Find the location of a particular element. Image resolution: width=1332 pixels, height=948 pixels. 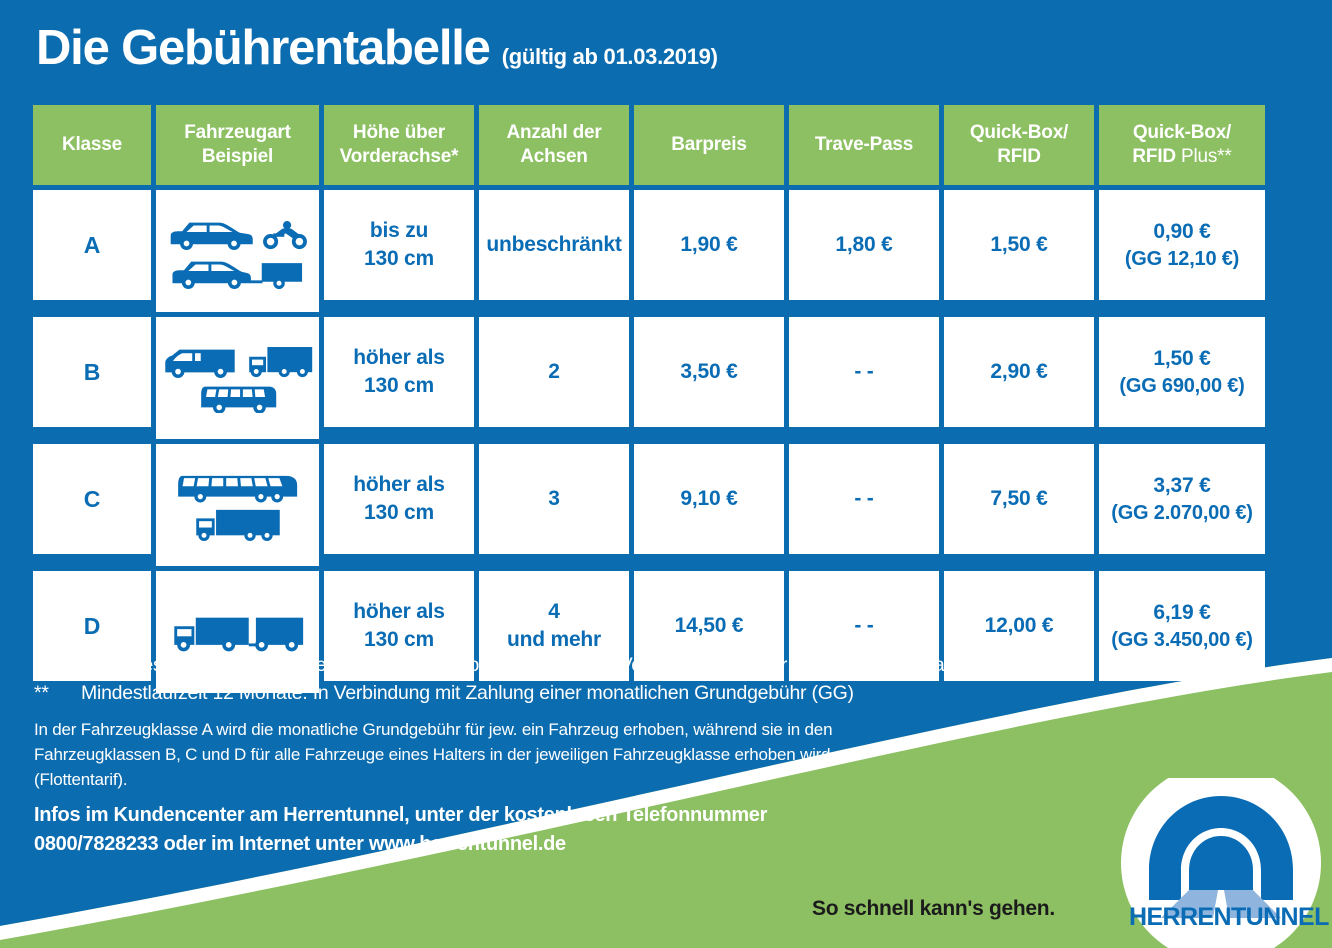

header-barpreis: Barpreis is located at coordinates (709, 145).